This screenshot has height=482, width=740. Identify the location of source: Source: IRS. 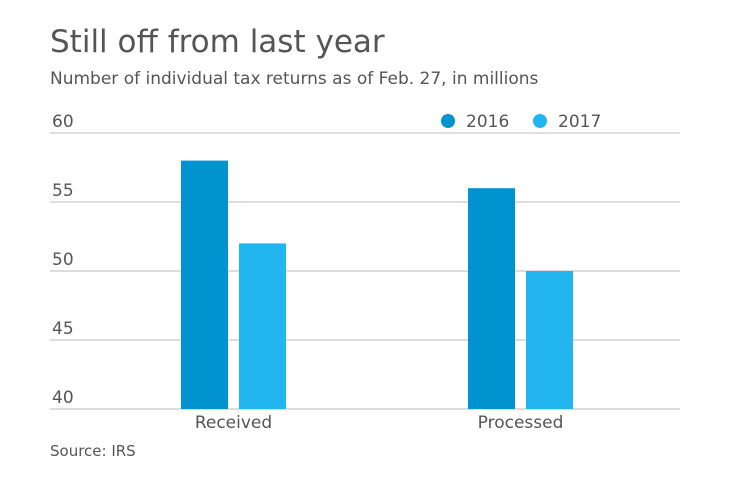
(93, 451).